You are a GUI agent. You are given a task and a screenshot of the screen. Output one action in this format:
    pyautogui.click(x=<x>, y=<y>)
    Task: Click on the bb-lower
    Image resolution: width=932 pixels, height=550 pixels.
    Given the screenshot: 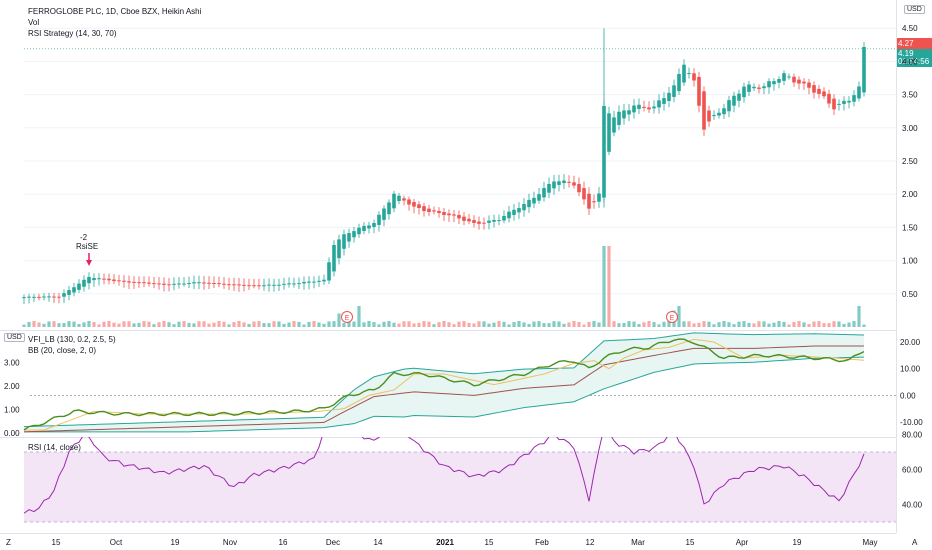 What is the action you would take?
    pyautogui.click(x=444, y=394)
    